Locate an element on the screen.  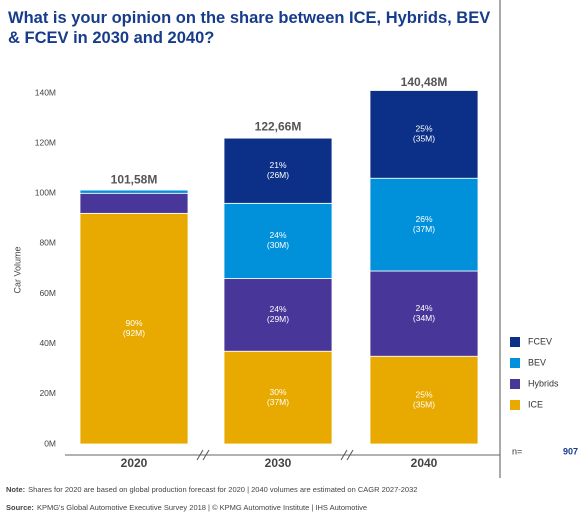
total-label: 122,66M is located at coordinates (278, 127).